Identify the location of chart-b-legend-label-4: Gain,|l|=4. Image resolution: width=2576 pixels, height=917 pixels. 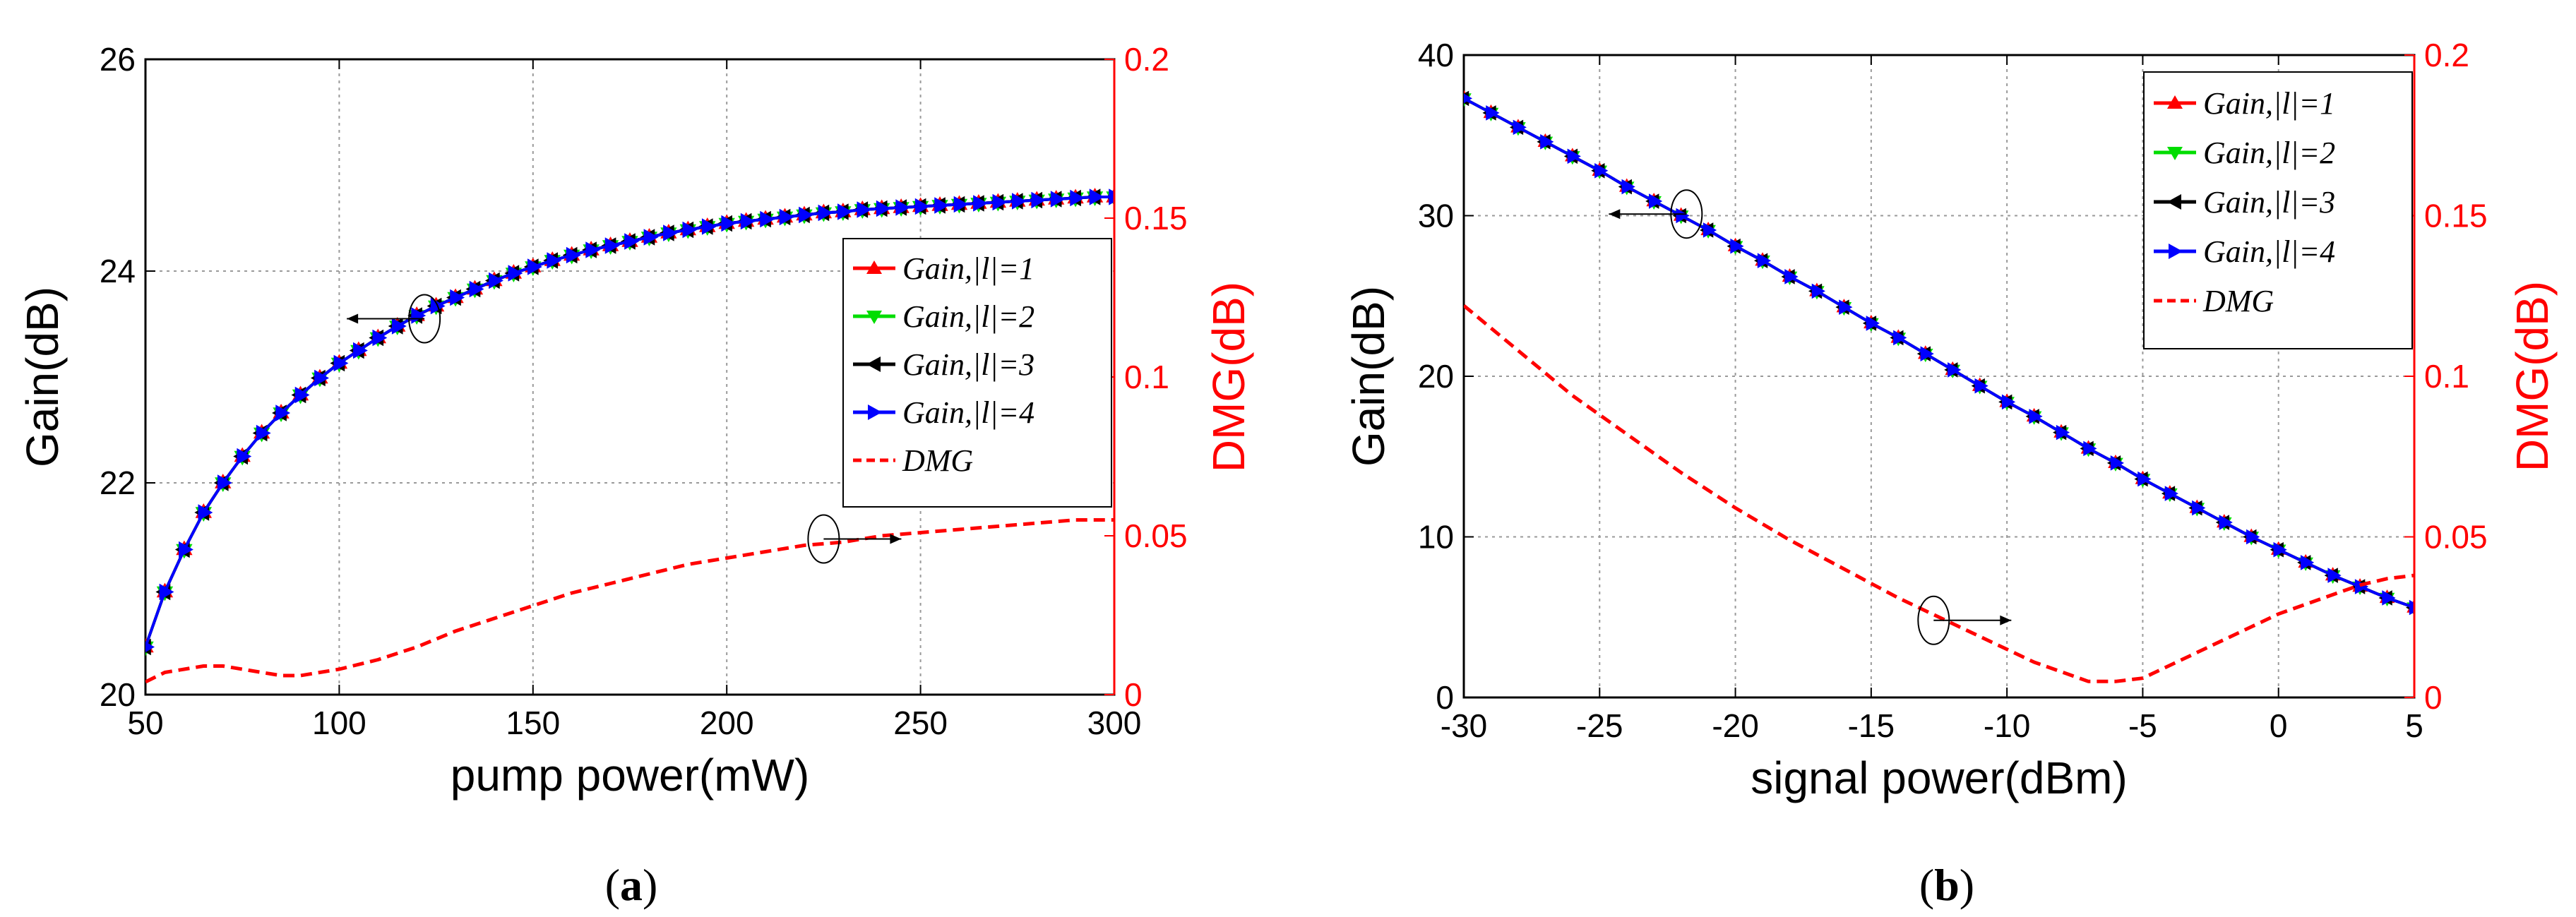
(2269, 251).